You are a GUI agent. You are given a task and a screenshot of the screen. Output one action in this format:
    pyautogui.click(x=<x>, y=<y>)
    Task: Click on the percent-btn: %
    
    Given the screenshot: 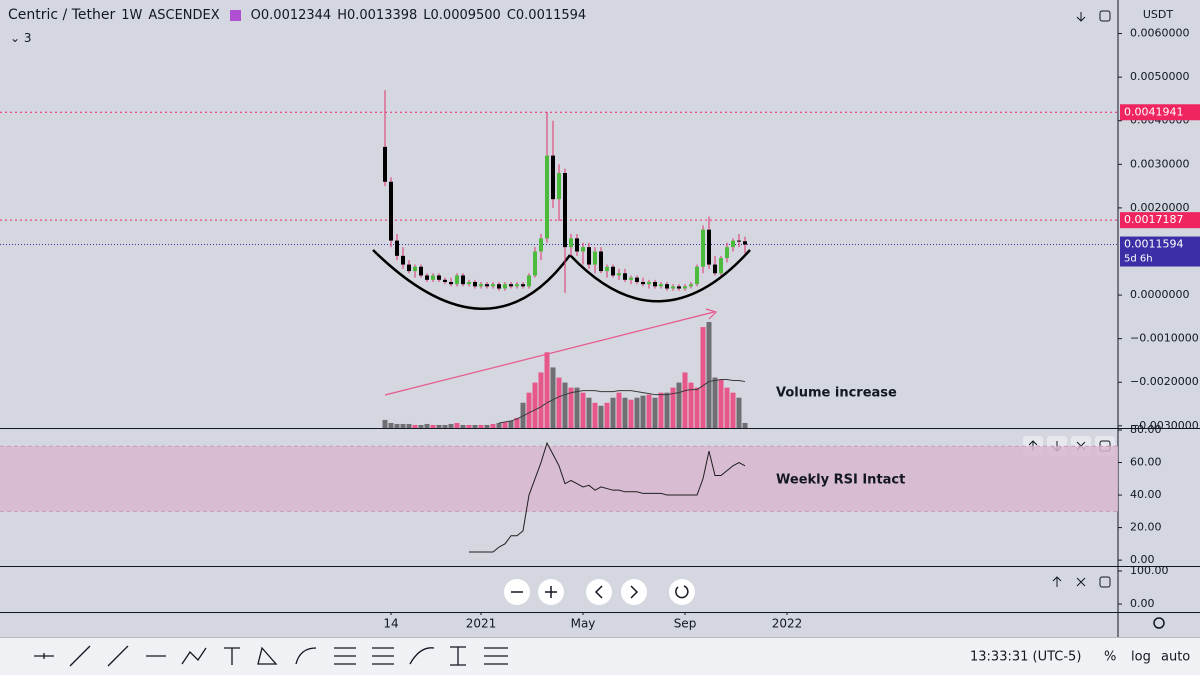 What is the action you would take?
    pyautogui.click(x=1110, y=657)
    